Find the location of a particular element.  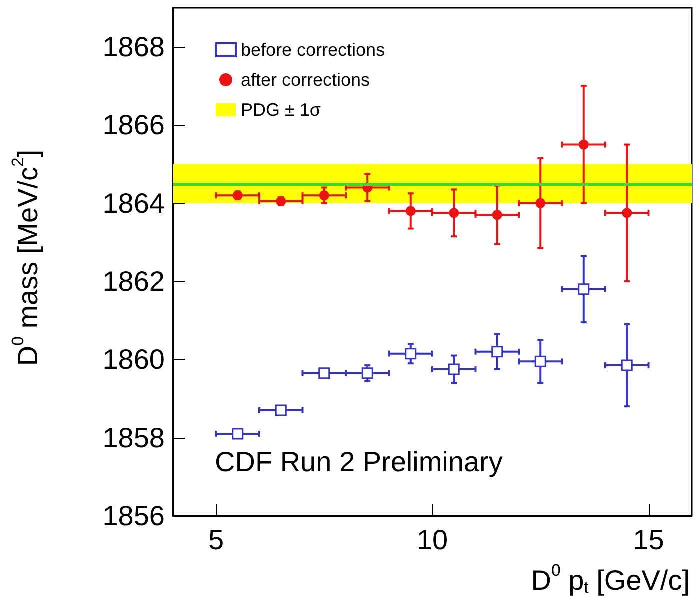

y-tick-label: 1858 is located at coordinates (133, 438).